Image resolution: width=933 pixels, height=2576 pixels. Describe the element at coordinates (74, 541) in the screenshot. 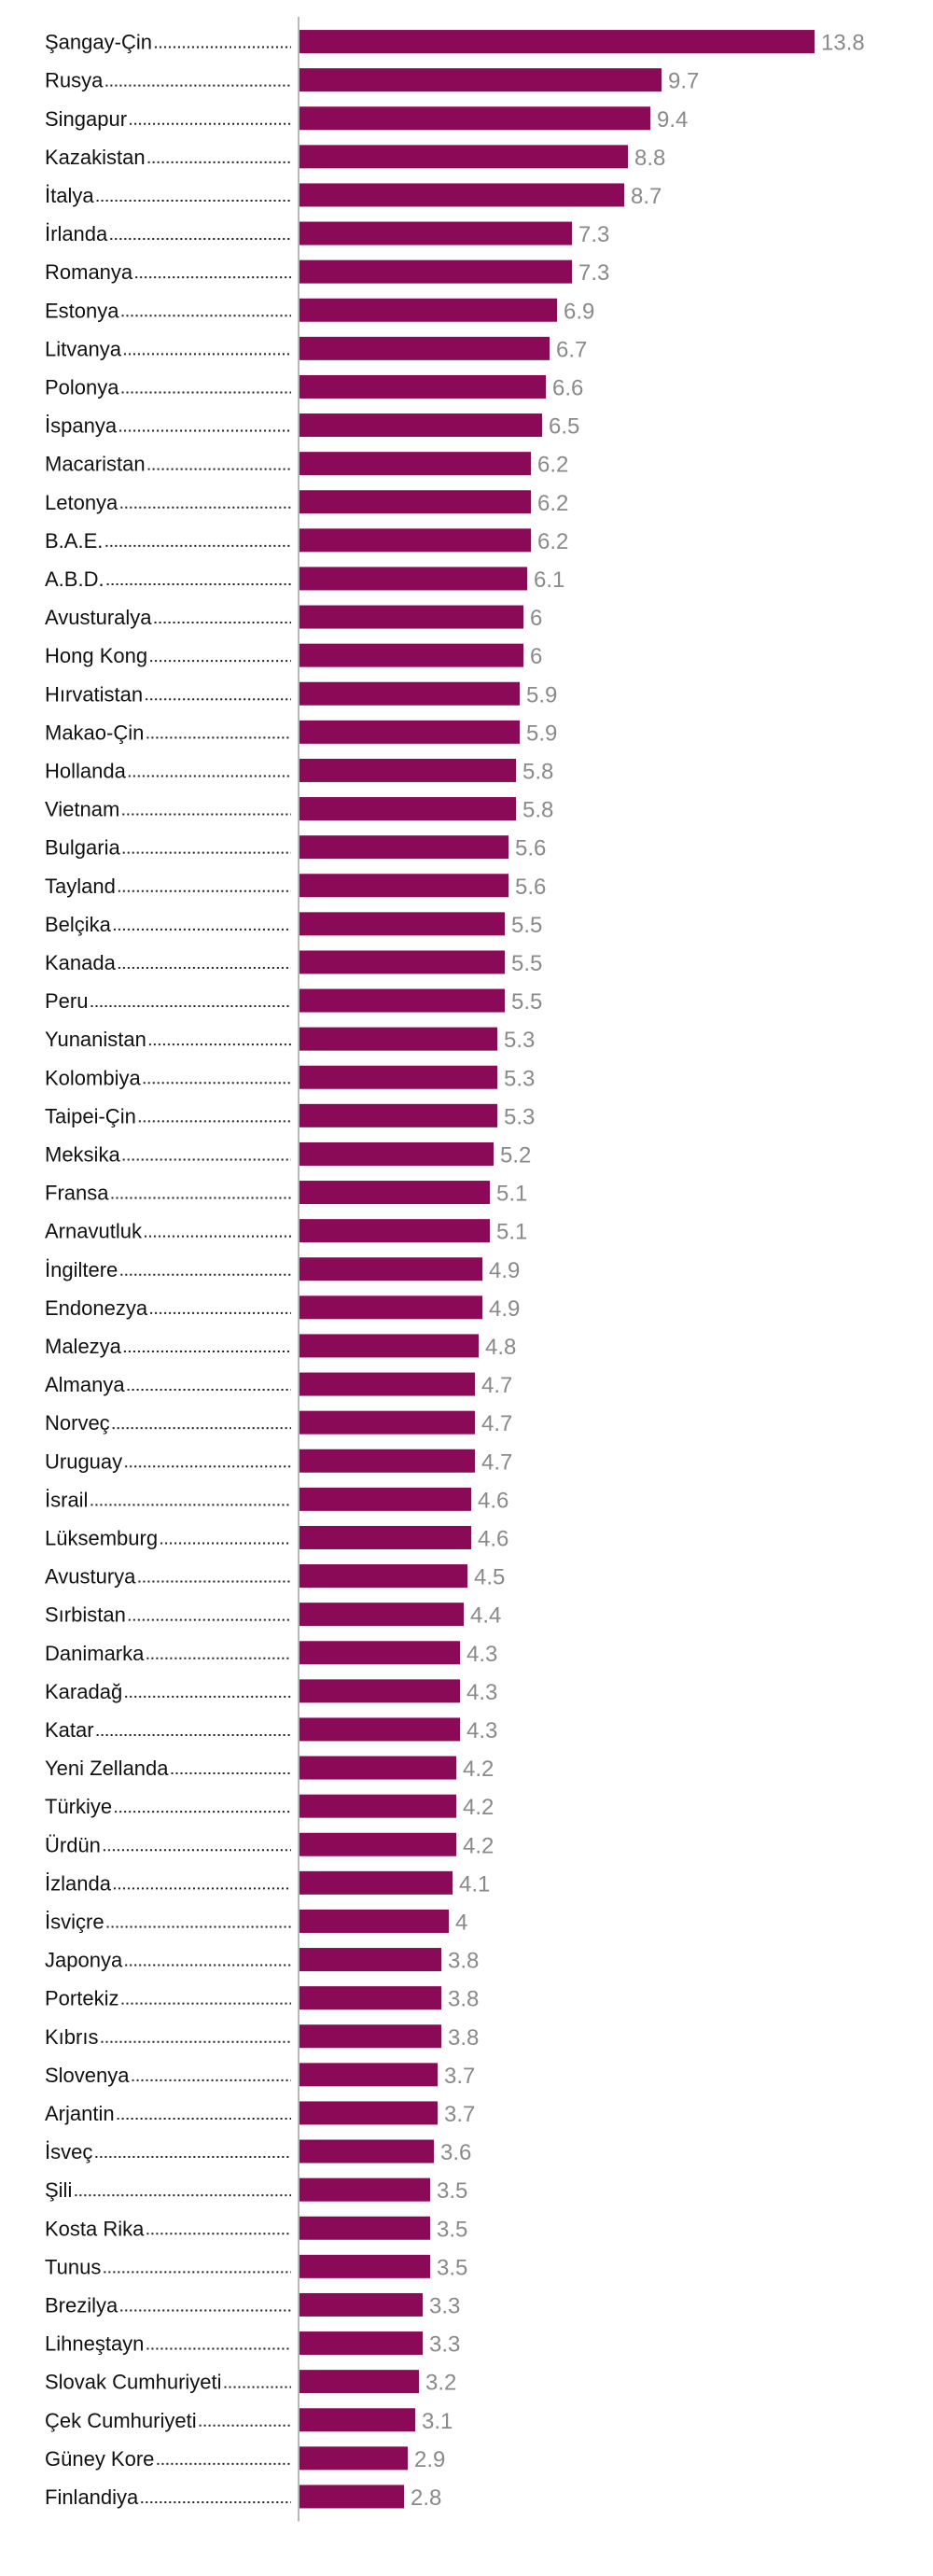

I see `category-label: B.A.E.` at that location.